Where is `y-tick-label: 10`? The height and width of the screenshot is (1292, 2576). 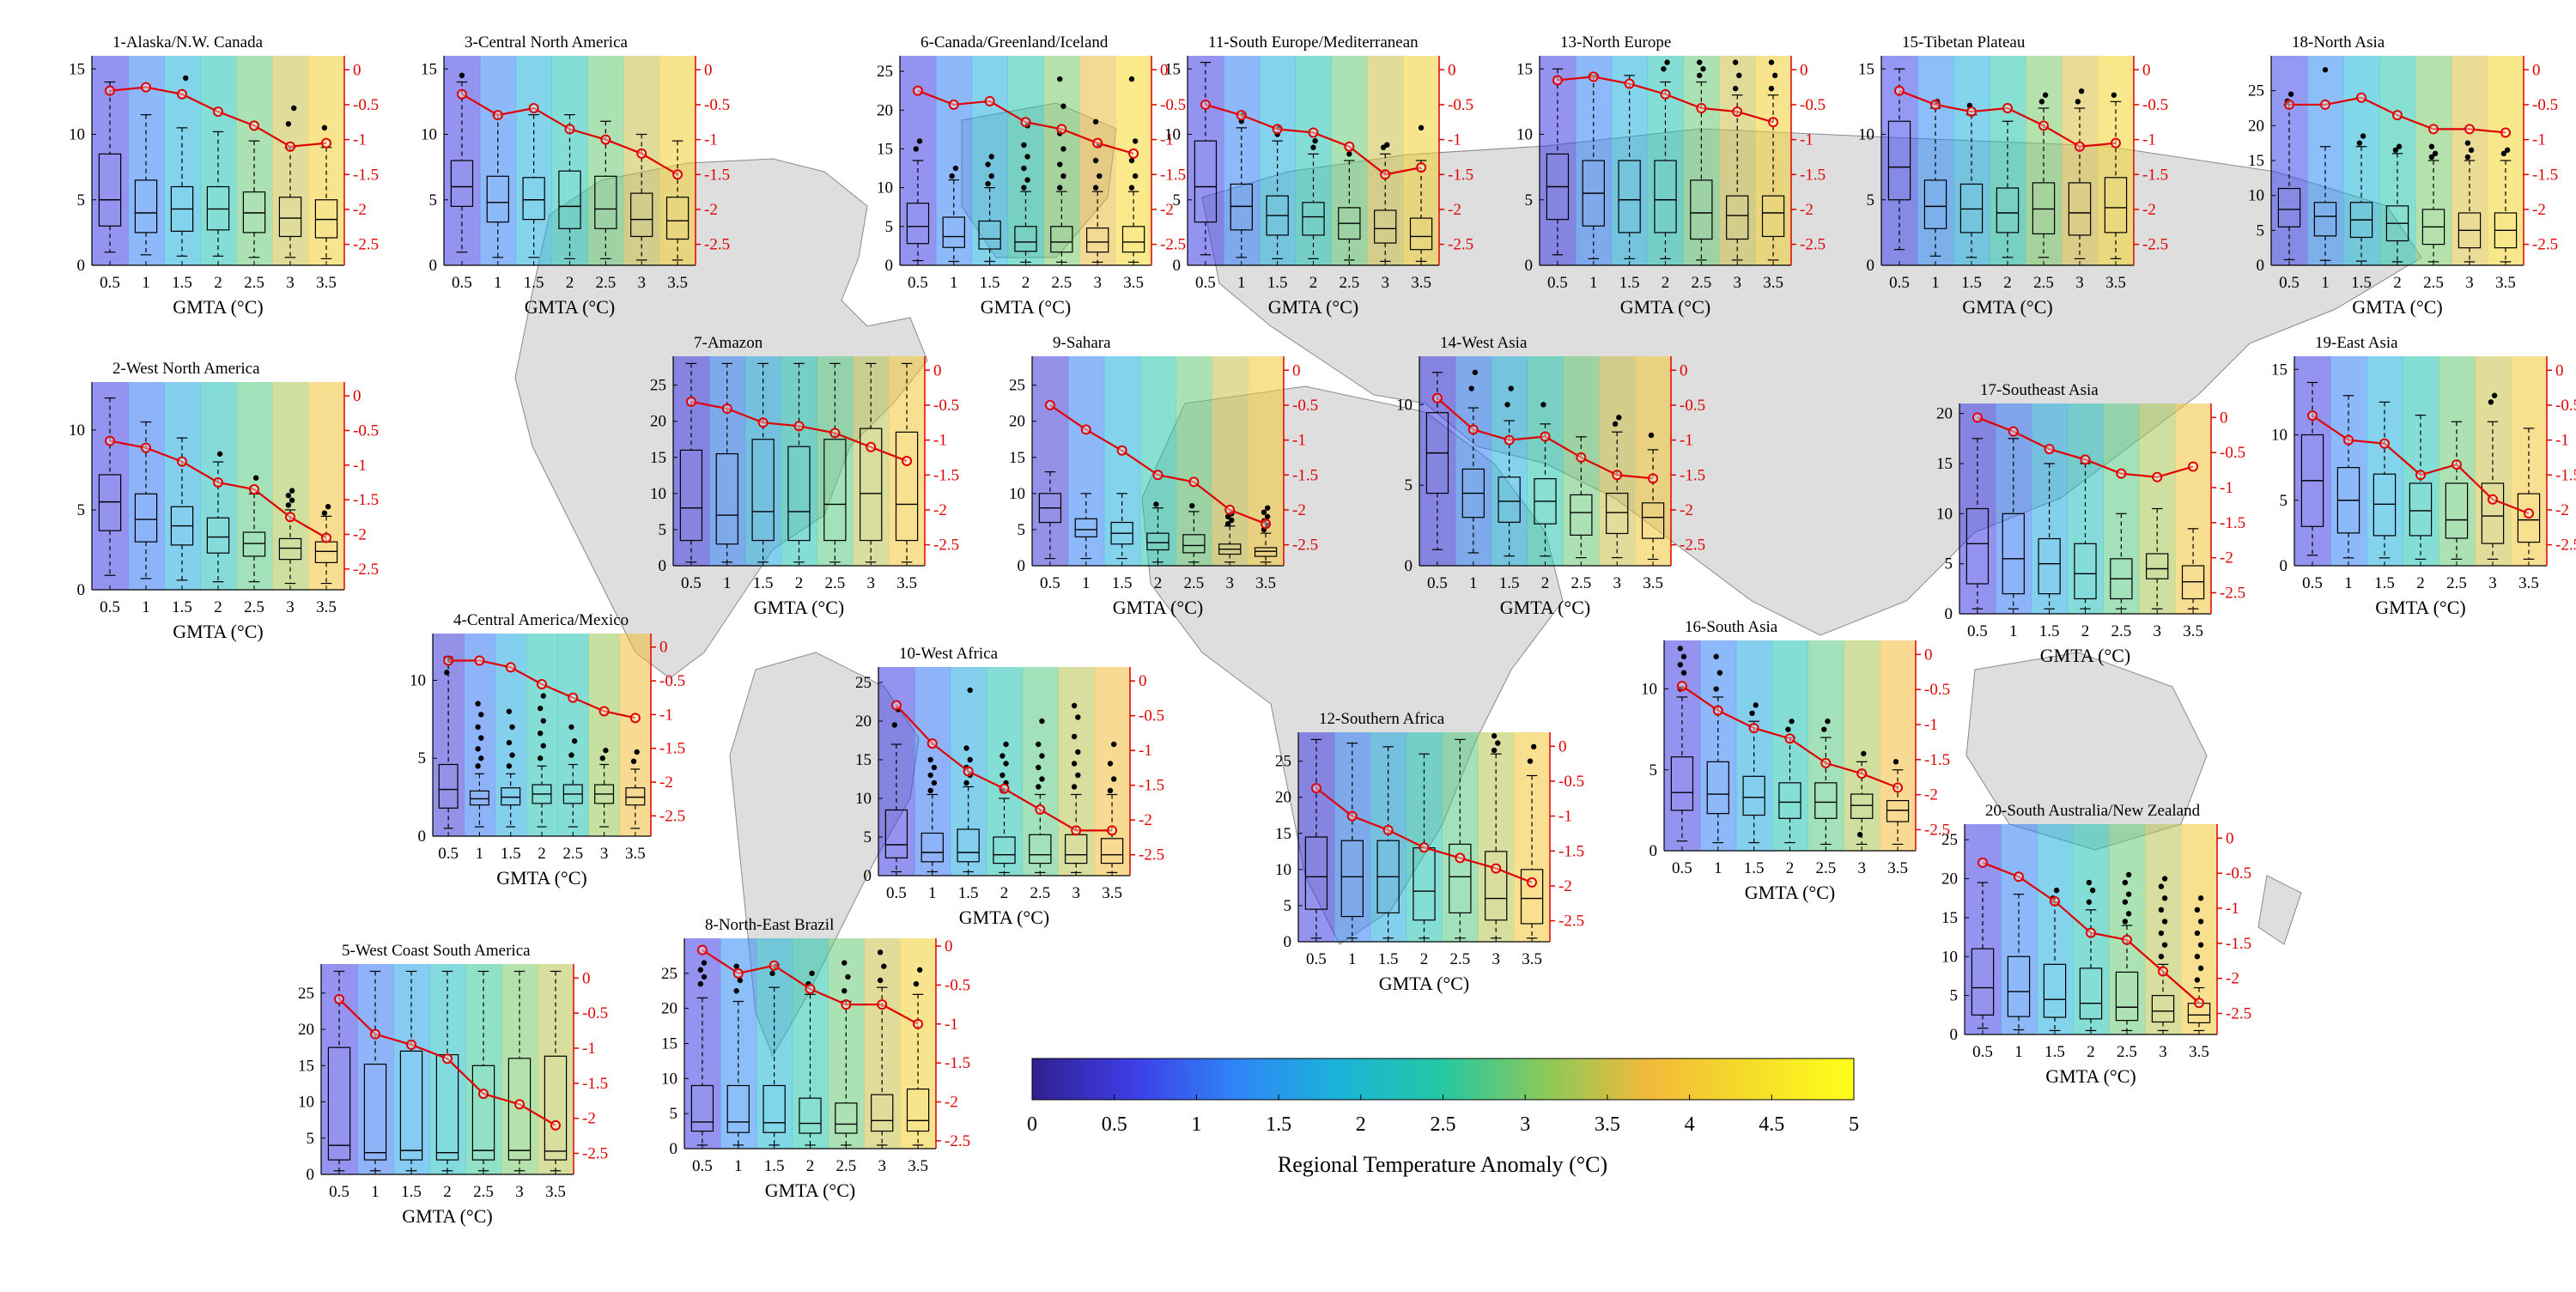
y-tick-label: 10 is located at coordinates (1404, 405).